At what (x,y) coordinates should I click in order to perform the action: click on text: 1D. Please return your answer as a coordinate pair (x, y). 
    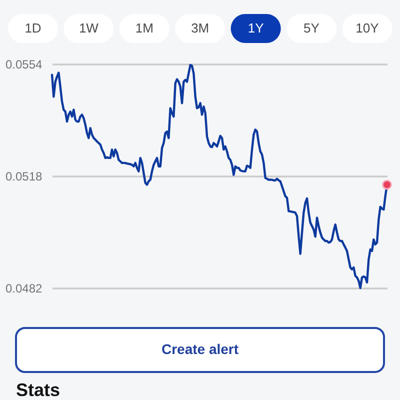
    Looking at the image, I should click on (33, 28).